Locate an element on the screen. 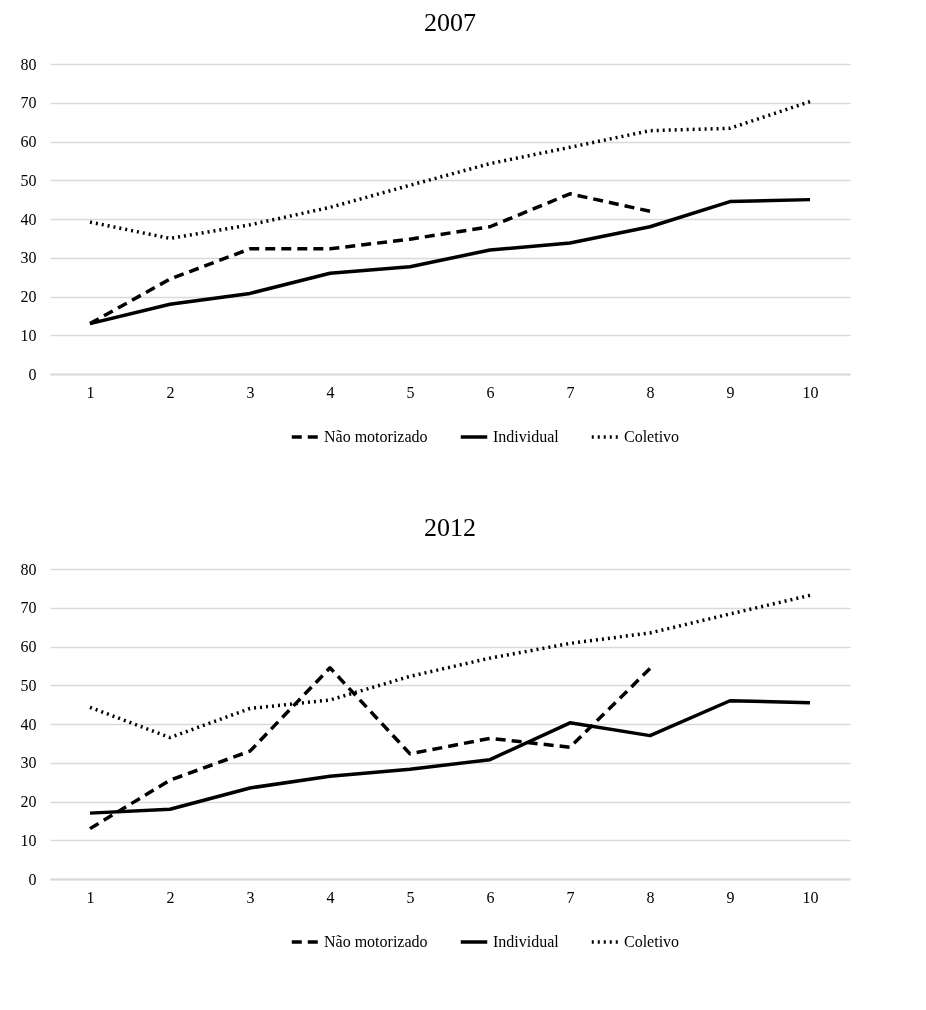 The width and height of the screenshot is (926, 1010). line-series is located at coordinates (450, 170).